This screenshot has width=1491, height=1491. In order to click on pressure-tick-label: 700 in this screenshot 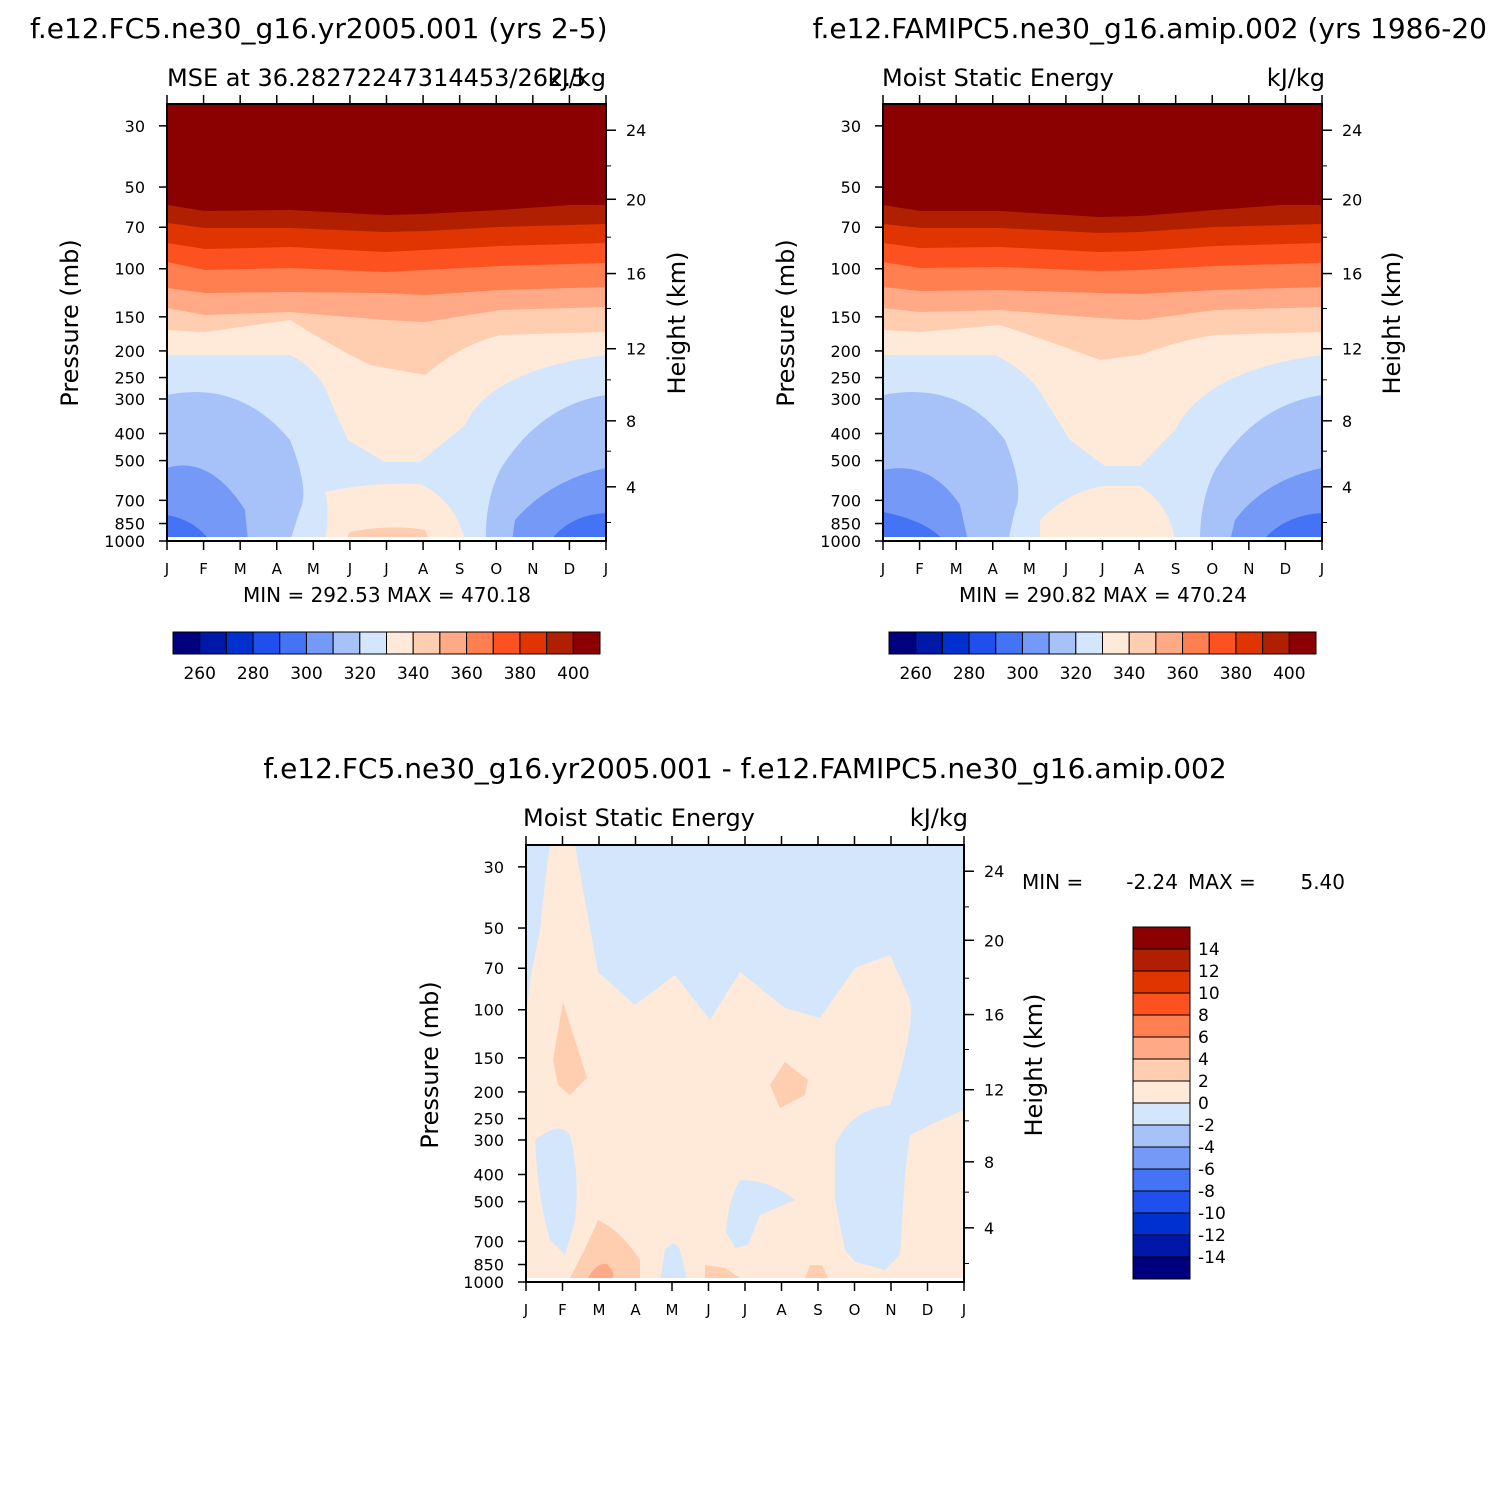, I will do `click(488, 1241)`.